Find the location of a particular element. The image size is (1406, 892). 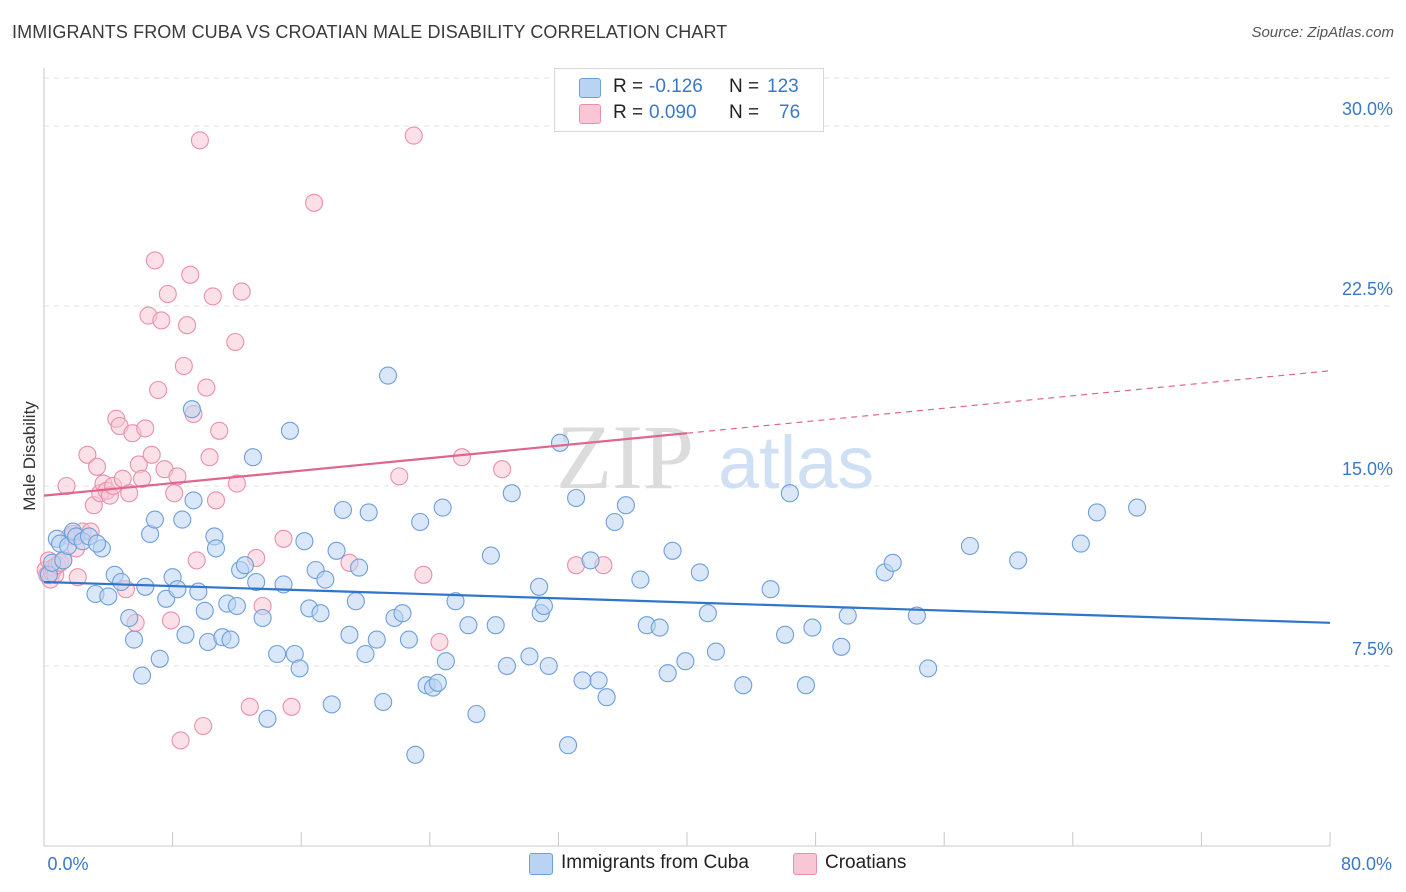

y-tick-label: 15.0% is located at coordinates (1367, 469).